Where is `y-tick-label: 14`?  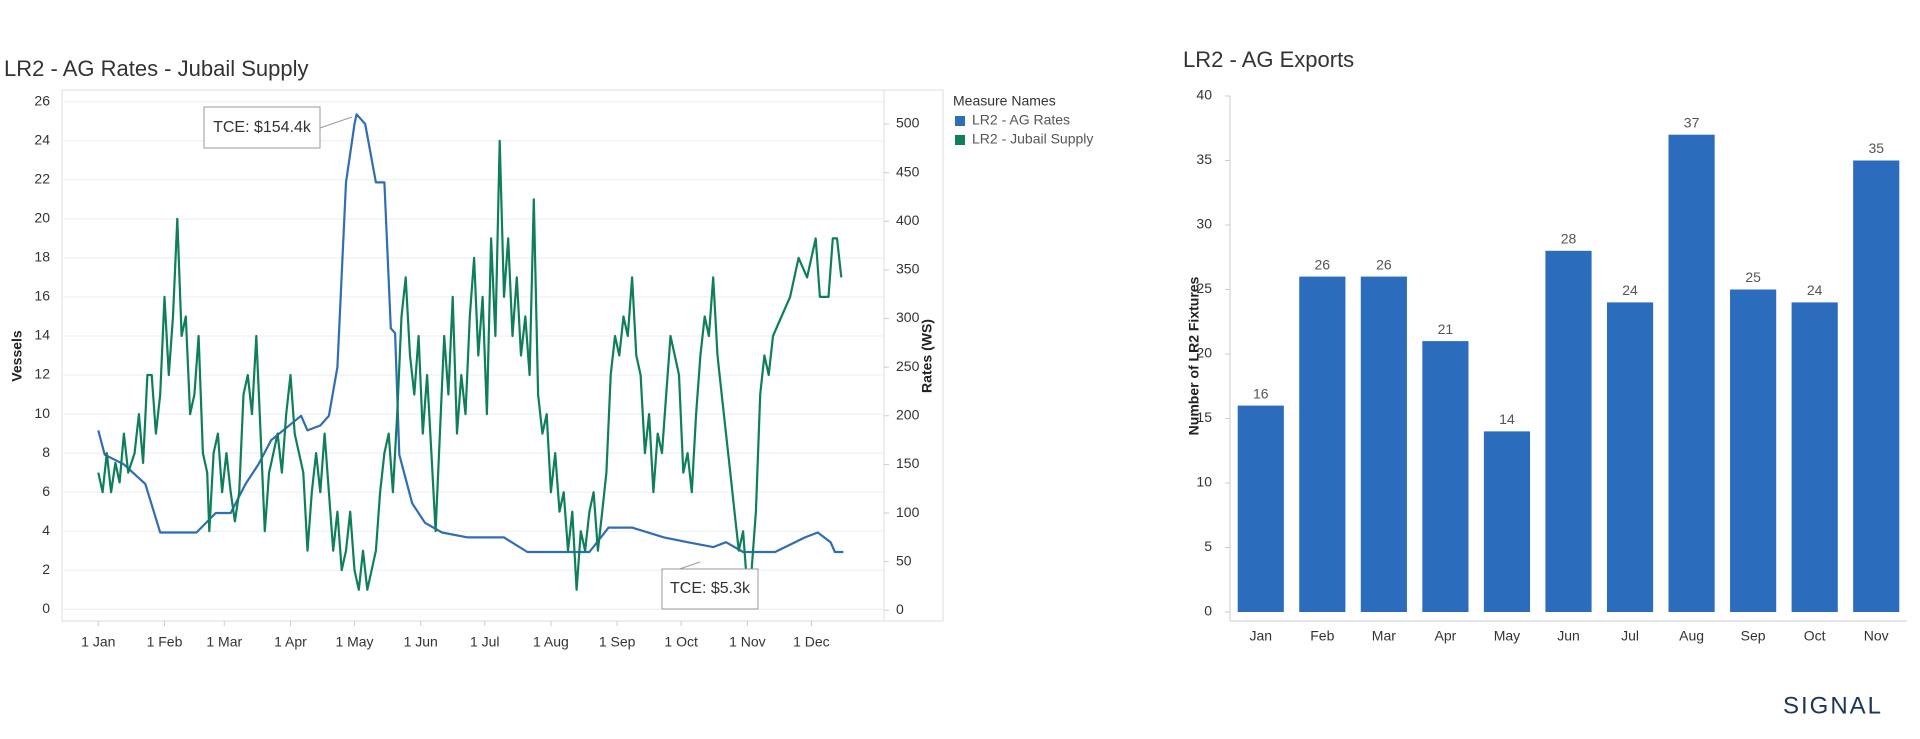
y-tick-label: 14 is located at coordinates (42, 335).